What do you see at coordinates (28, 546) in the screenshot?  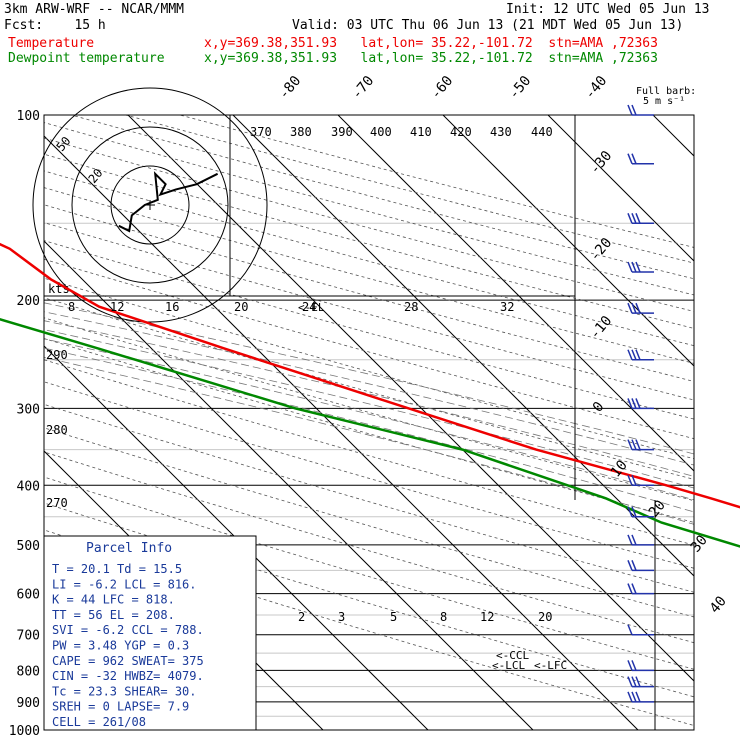 I see `pressure-tick-label: 500` at bounding box center [28, 546].